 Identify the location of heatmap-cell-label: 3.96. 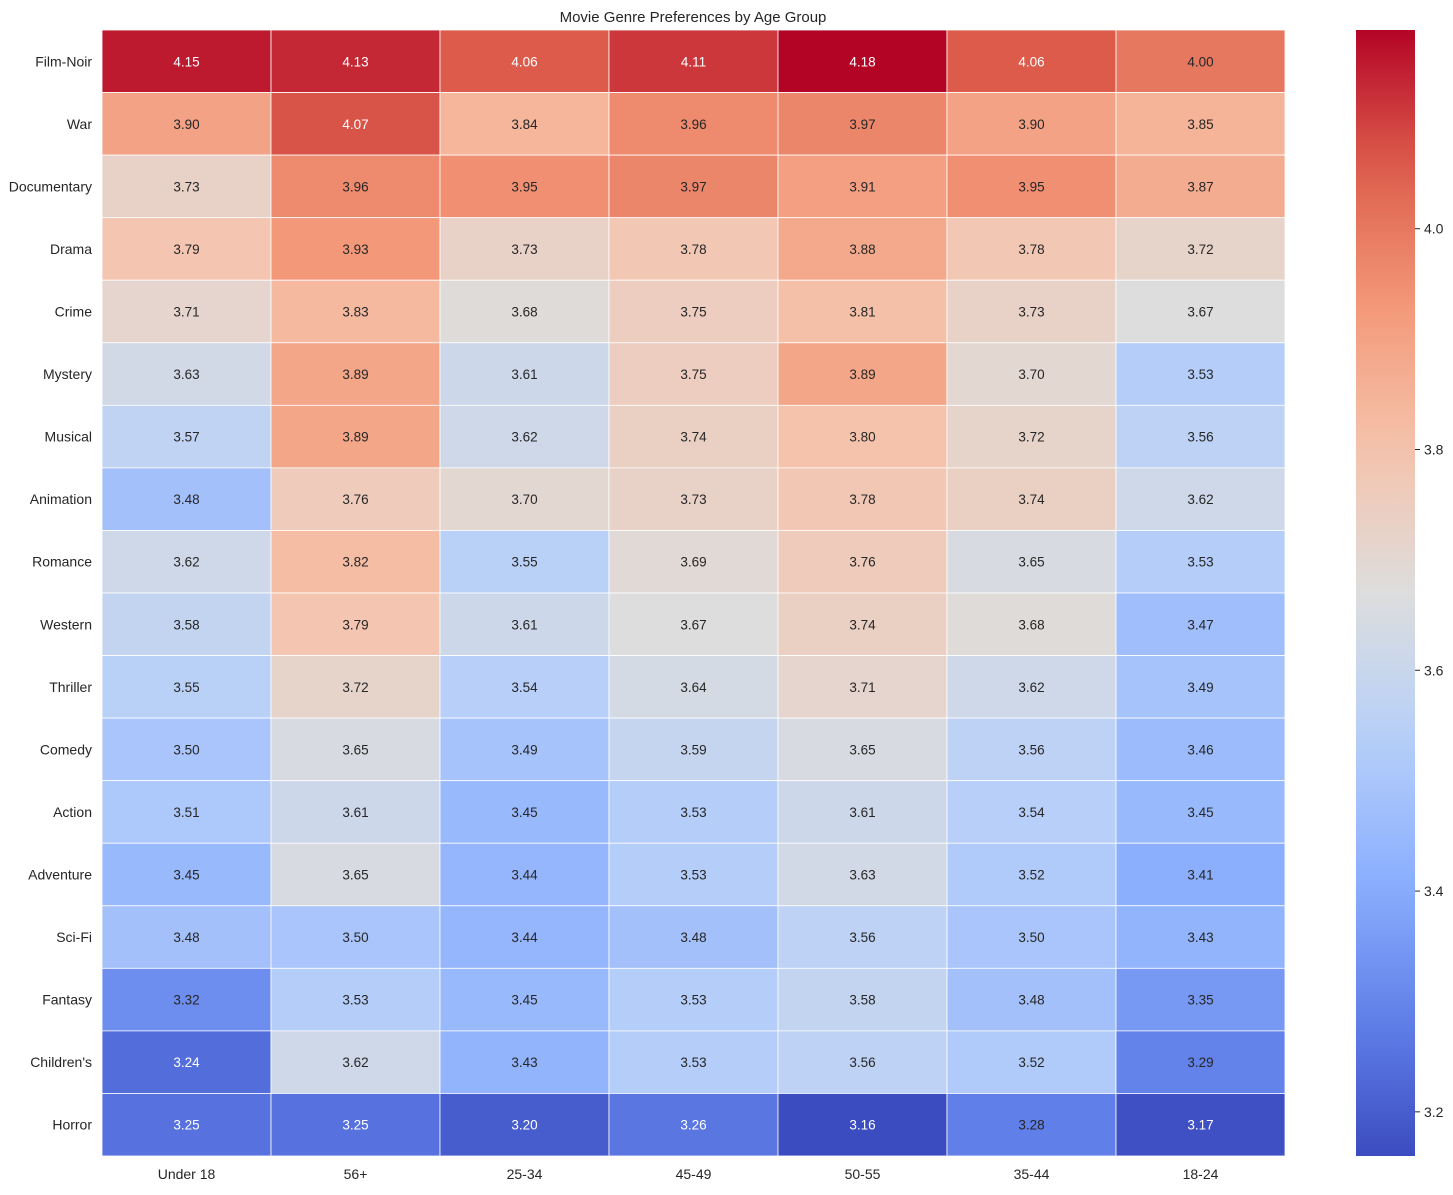
(355, 186).